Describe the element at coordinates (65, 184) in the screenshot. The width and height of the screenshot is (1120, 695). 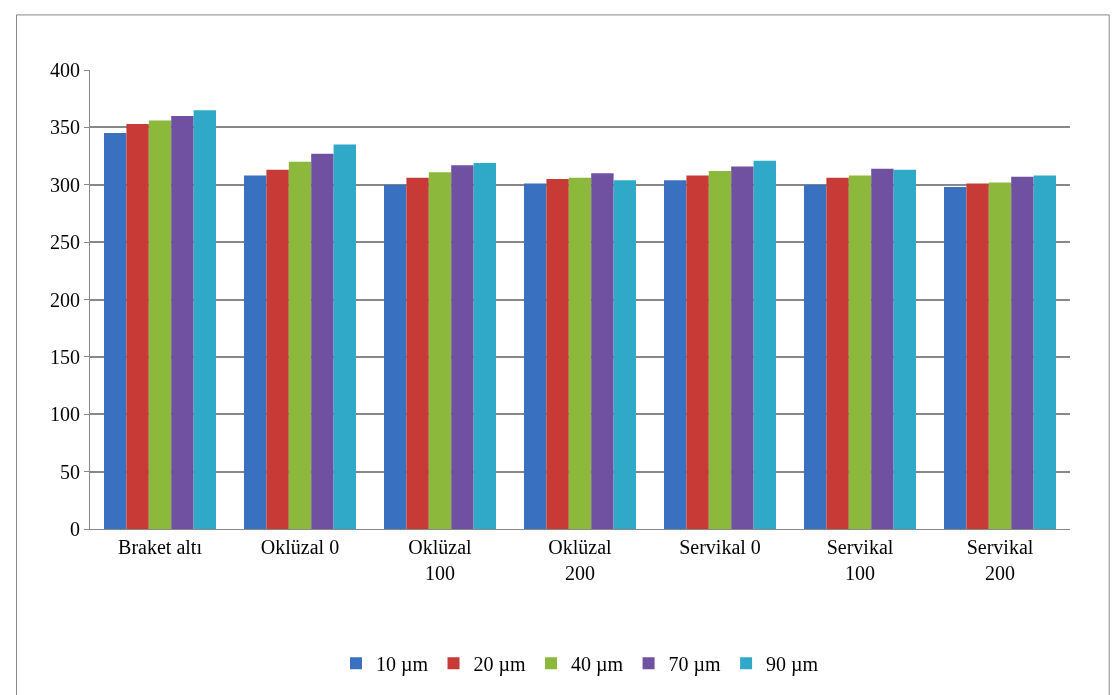
I see `y-tick-label: 300` at that location.